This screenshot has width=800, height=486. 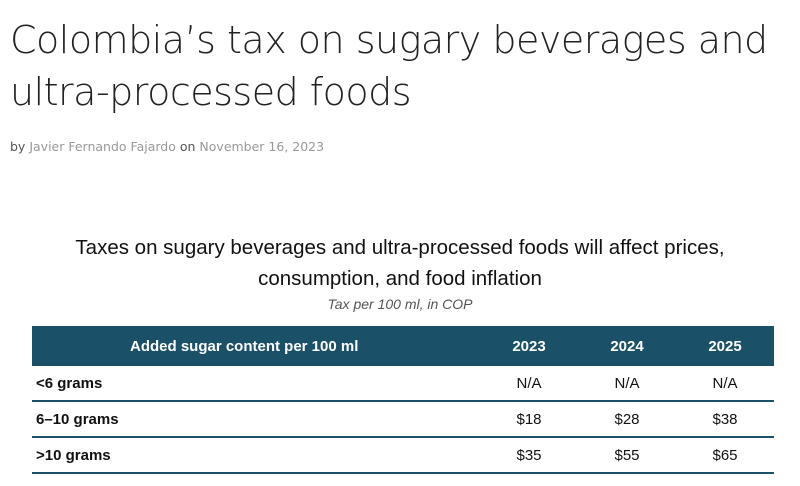 I want to click on byline-on: on, so click(x=187, y=146).